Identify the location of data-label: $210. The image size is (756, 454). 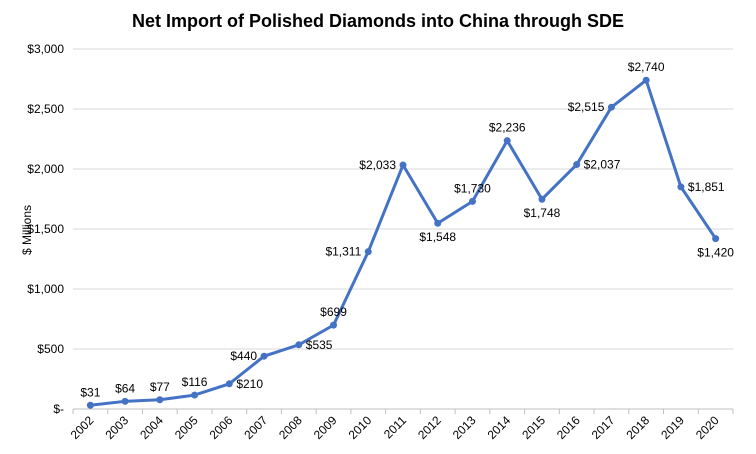
(249, 384).